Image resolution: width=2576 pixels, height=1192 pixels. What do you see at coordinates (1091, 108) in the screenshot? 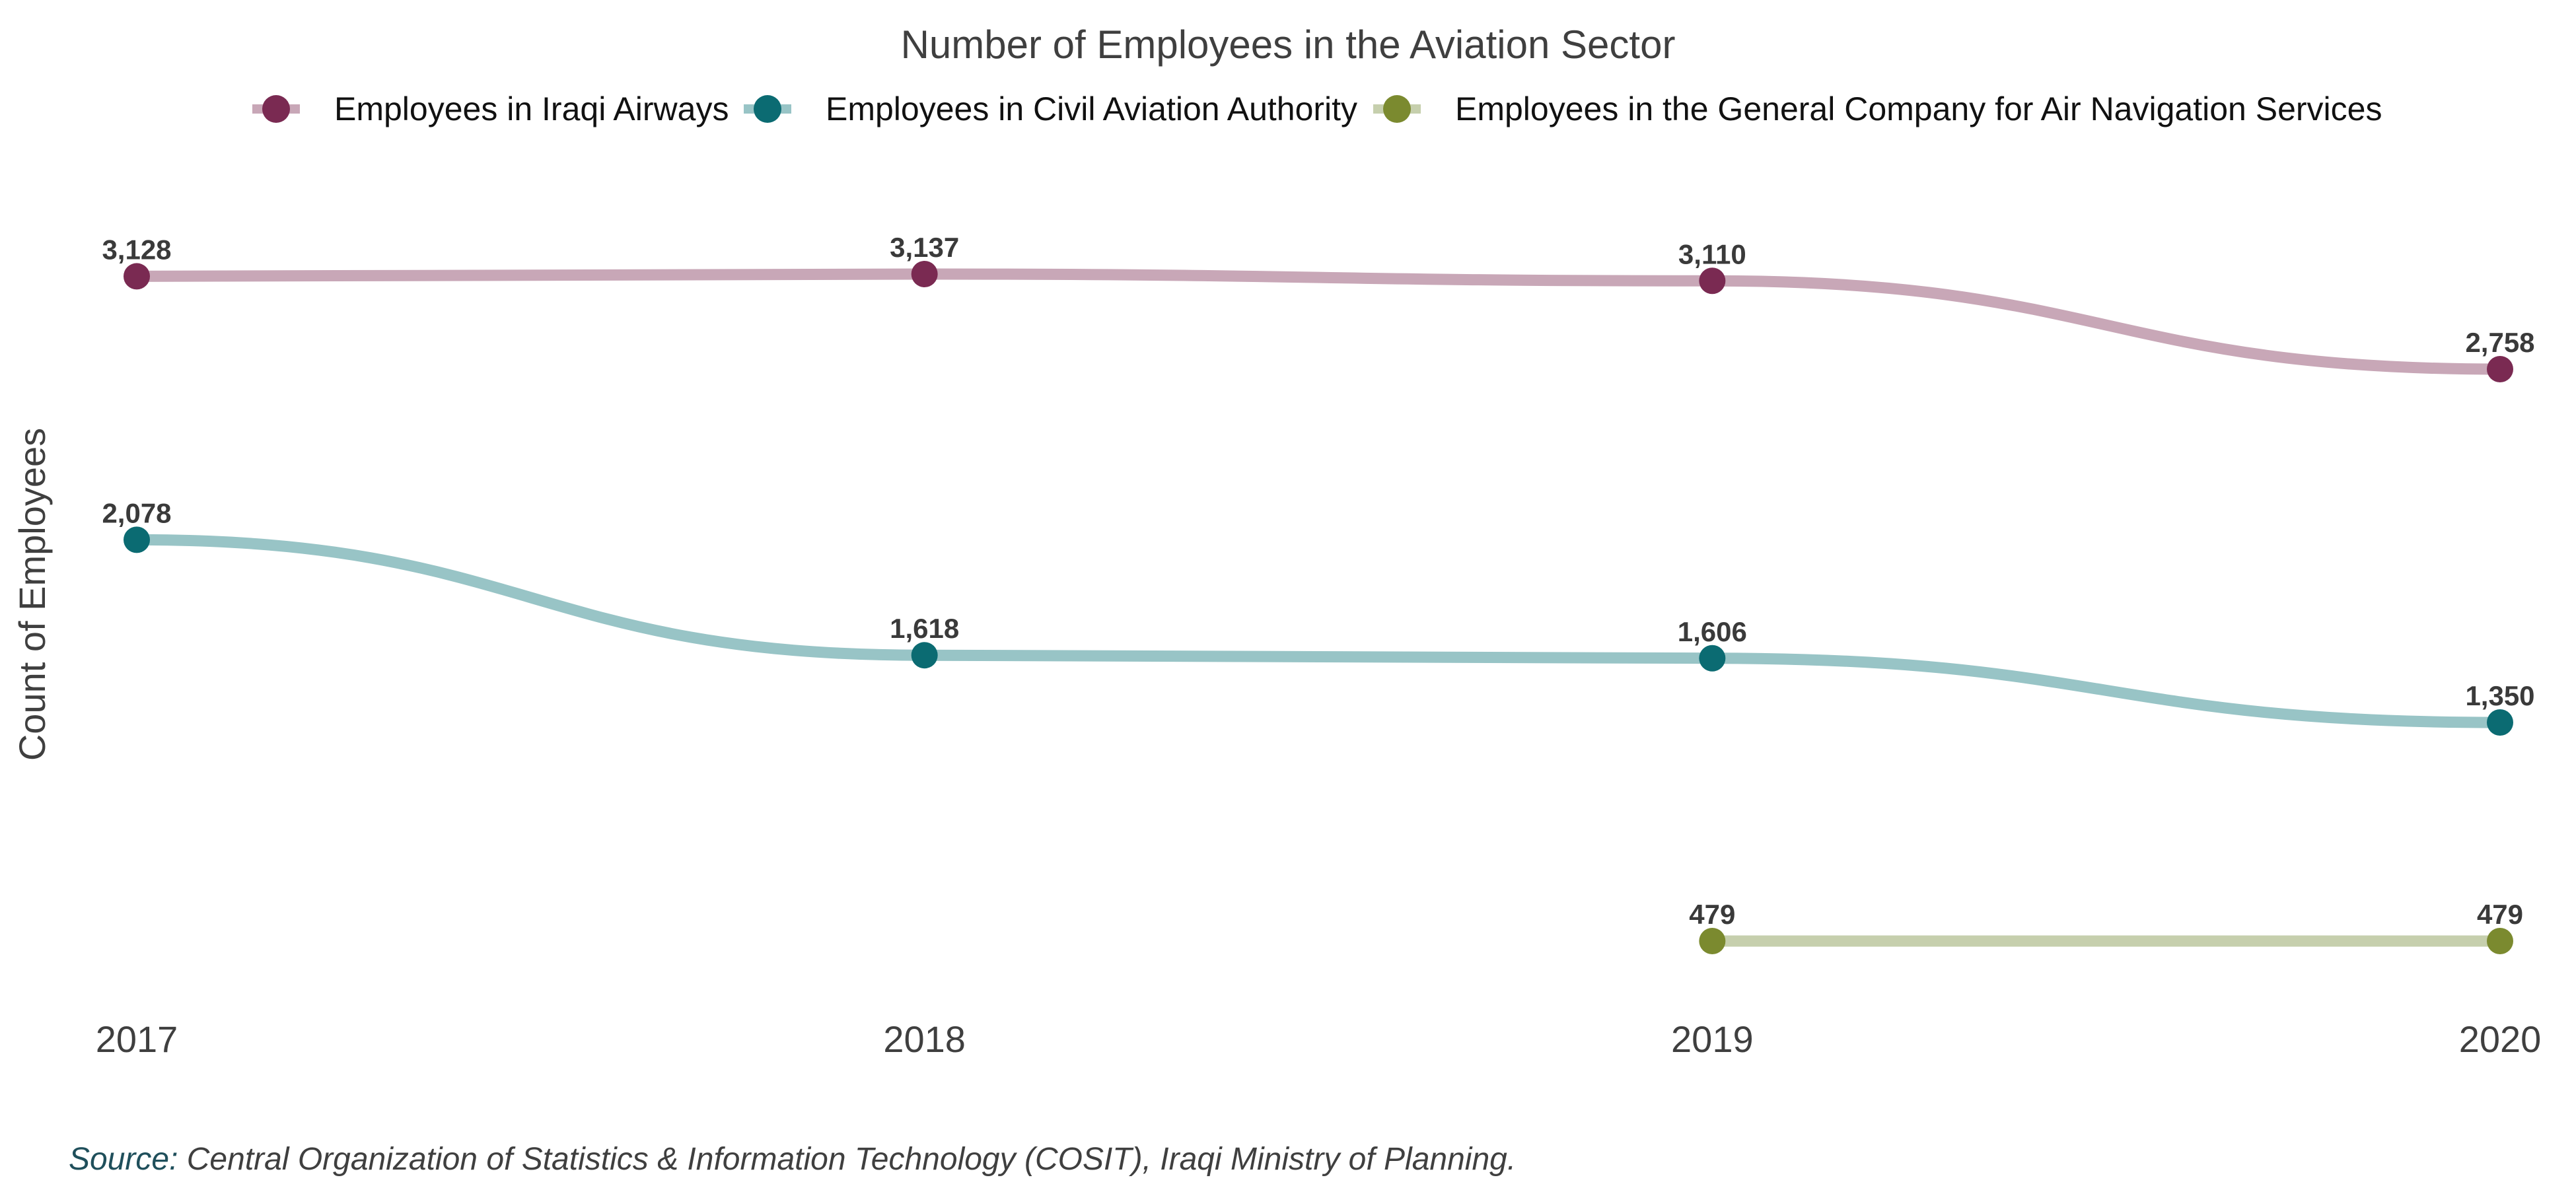
I see `legend-label-civil-aviation-authority: Employees in Civil Aviation Authority` at bounding box center [1091, 108].